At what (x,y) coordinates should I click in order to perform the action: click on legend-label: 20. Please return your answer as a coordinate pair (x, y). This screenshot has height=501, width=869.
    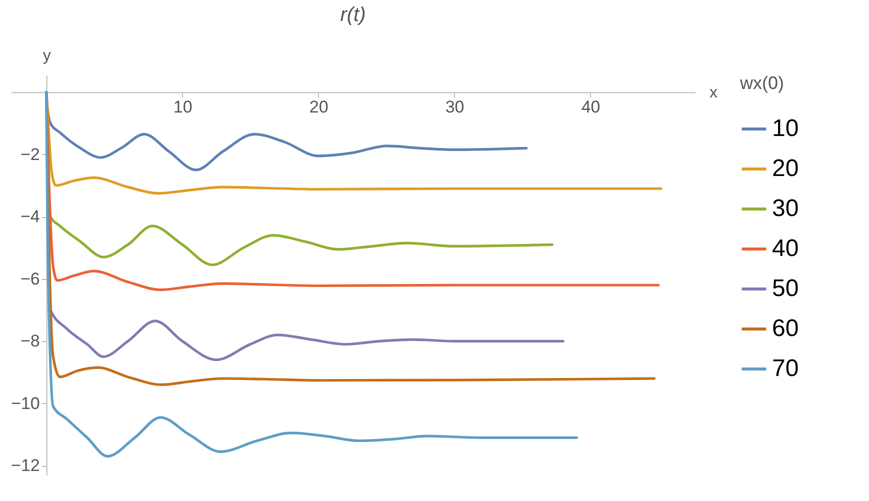
    Looking at the image, I should click on (785, 168).